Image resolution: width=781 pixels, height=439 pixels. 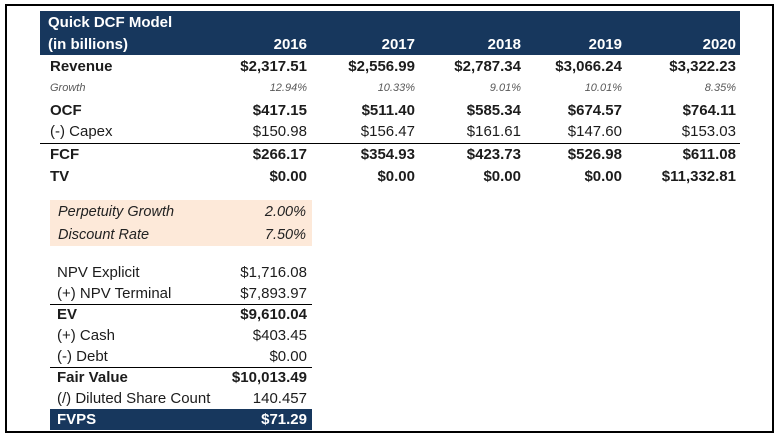 What do you see at coordinates (683, 132) in the screenshot?
I see `cell-value: $153.03` at bounding box center [683, 132].